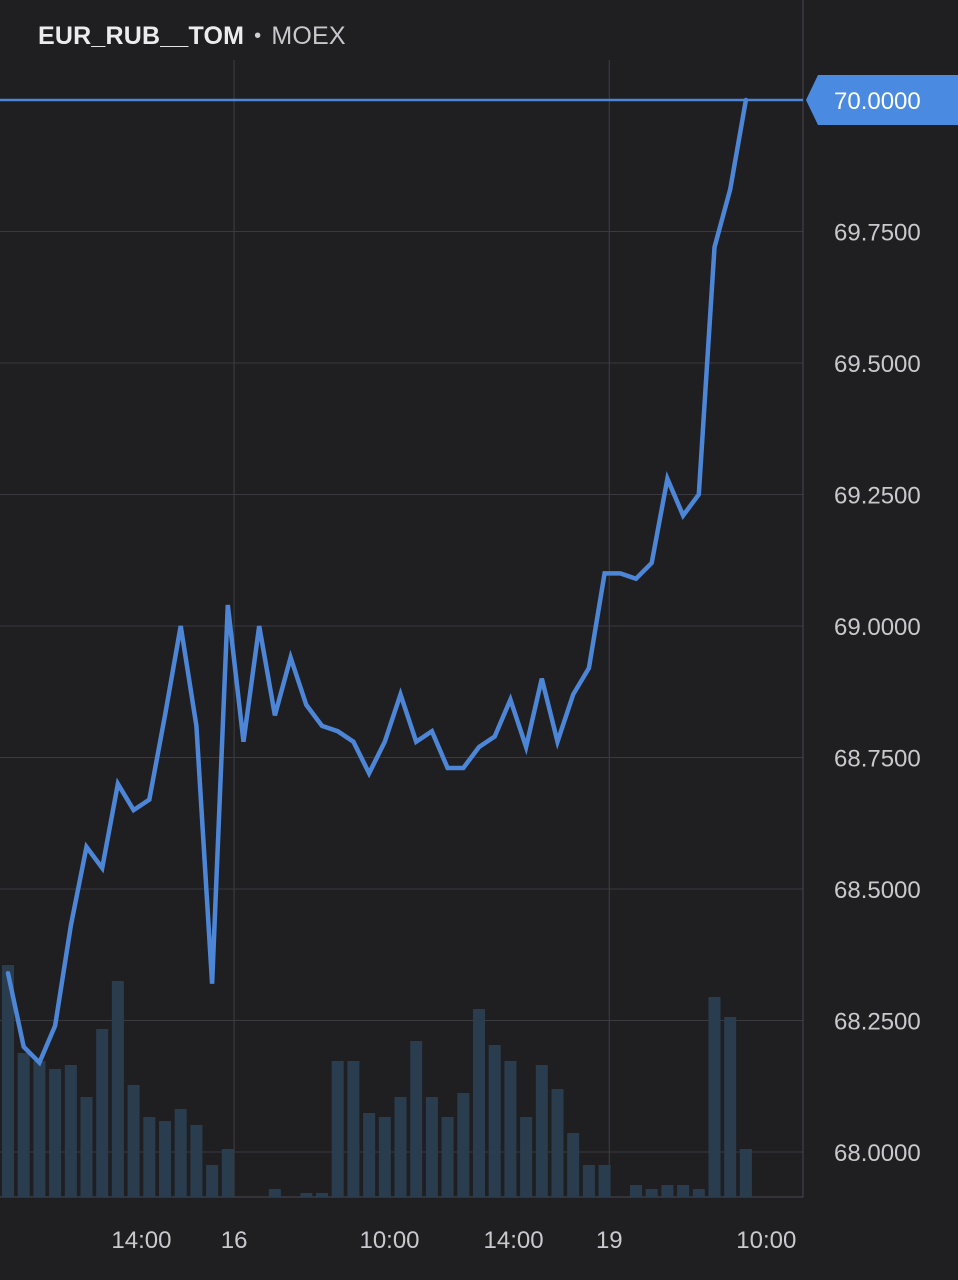  I want to click on chart-header: EUR_RUB__TOM • MOEX, so click(192, 36).